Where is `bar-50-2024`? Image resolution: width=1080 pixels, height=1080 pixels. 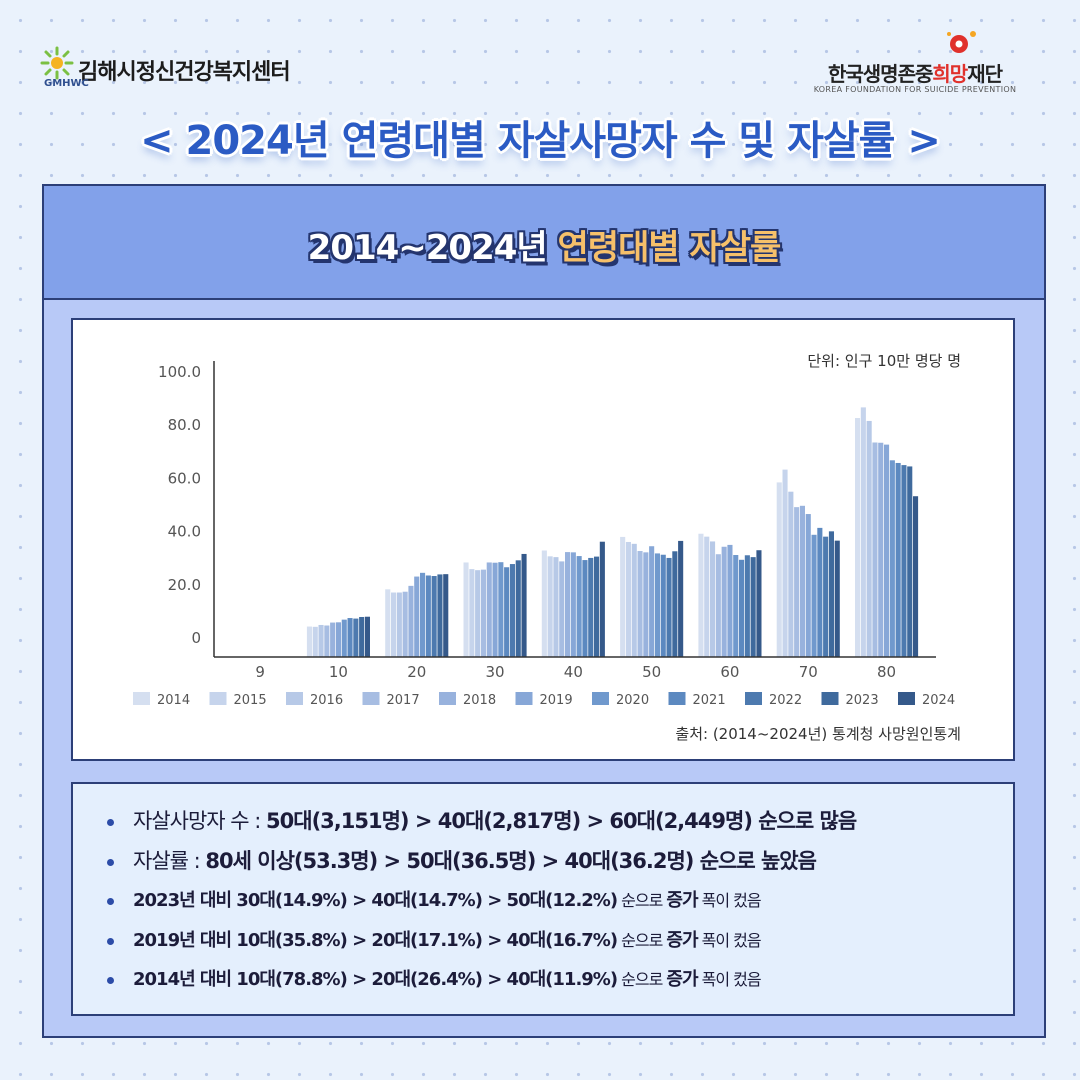 bar-50-2024 is located at coordinates (681, 598).